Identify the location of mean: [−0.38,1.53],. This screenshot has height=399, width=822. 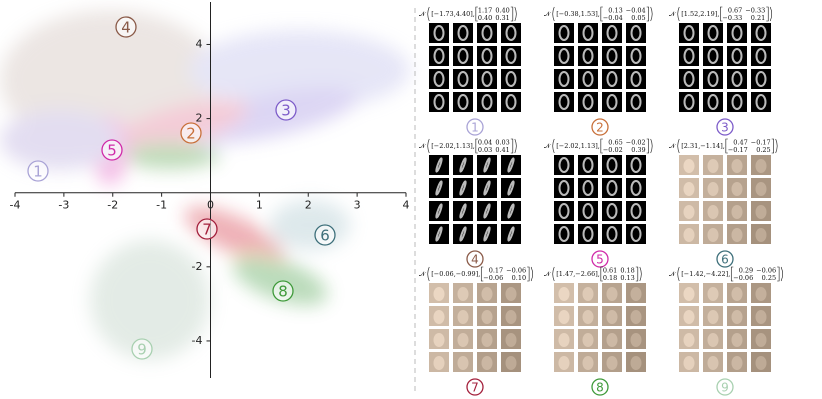
(578, 14).